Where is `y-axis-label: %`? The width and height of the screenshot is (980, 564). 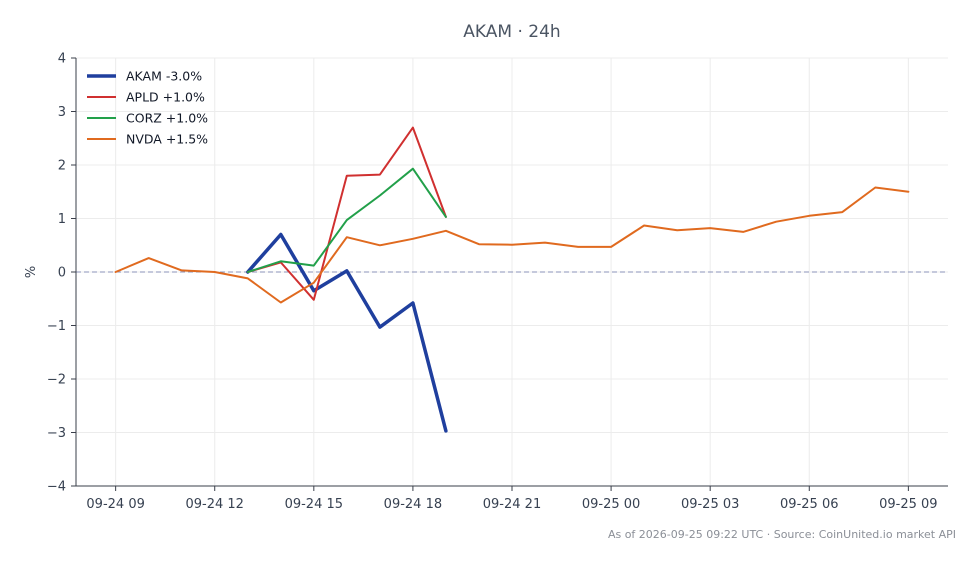
y-axis-label: % is located at coordinates (31, 272).